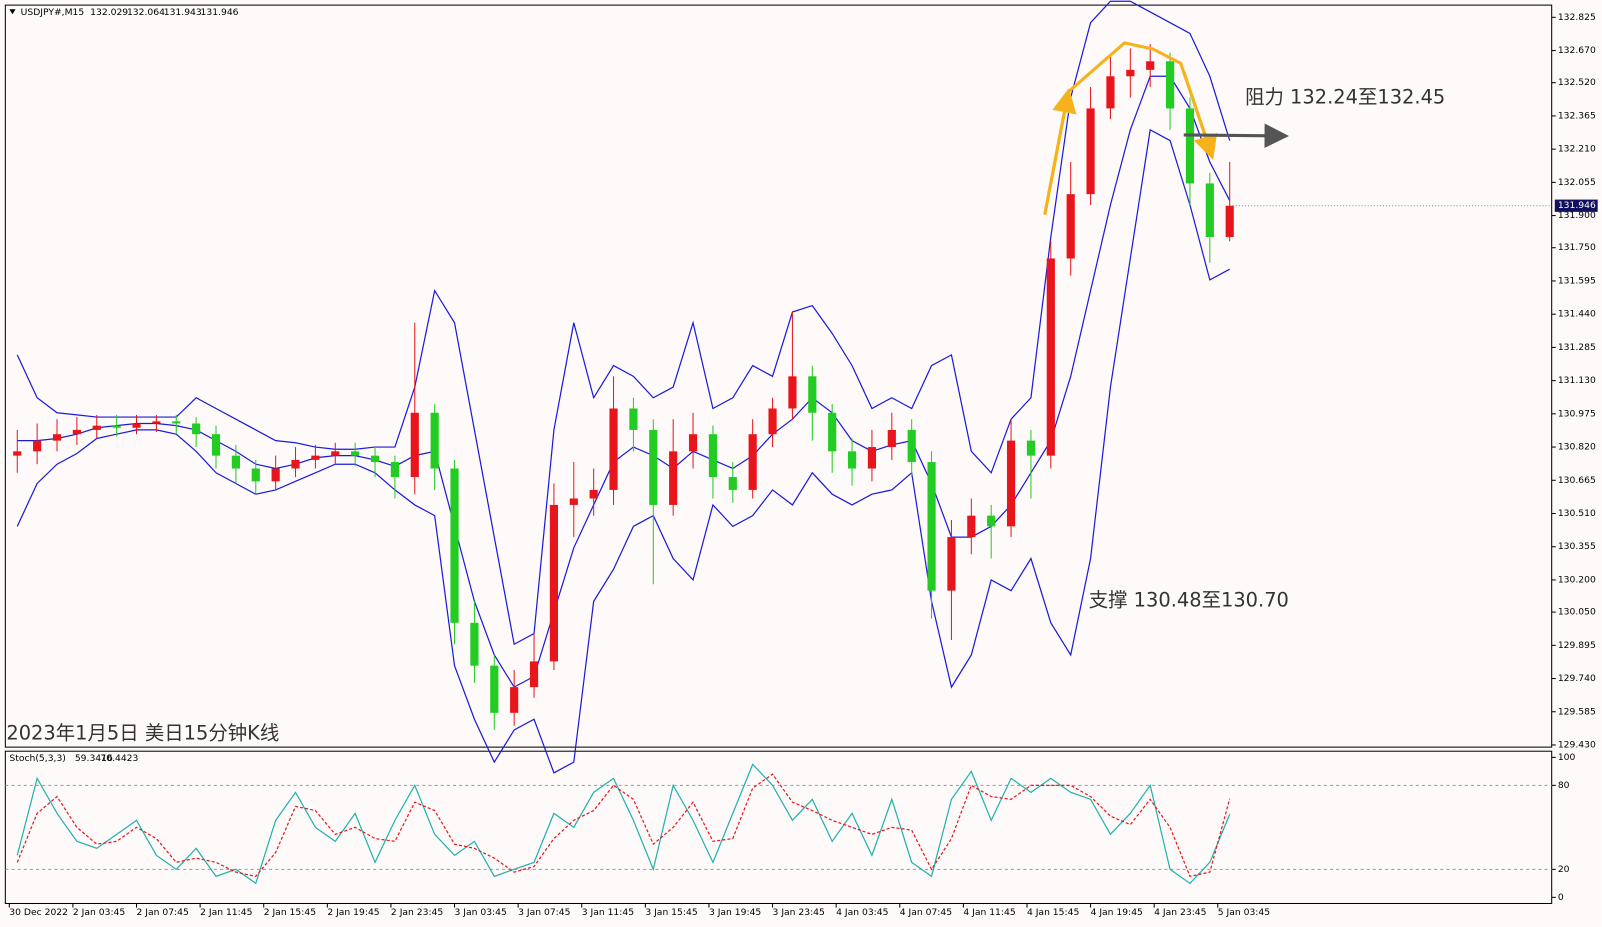 The height and width of the screenshot is (927, 1602). Describe the element at coordinates (1577, 215) in the screenshot. I see `y-tick-label: 131.900` at that location.